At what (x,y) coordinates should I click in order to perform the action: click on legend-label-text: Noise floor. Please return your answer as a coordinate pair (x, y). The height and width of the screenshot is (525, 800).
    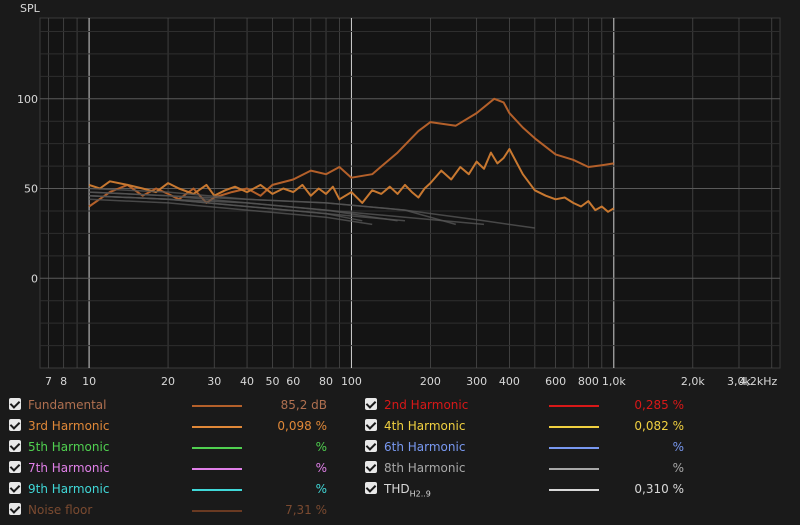
    Looking at the image, I should click on (60, 510).